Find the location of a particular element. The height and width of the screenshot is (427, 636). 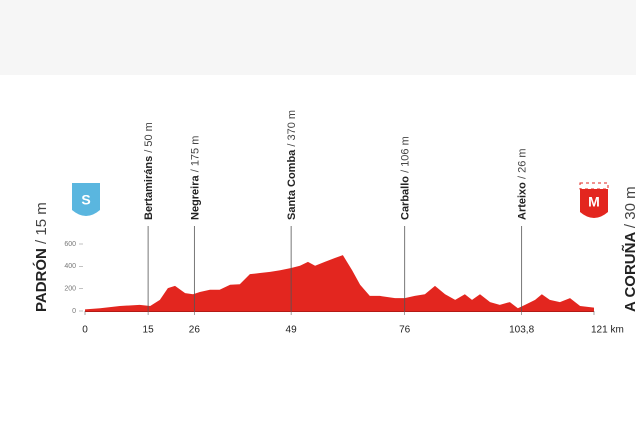

finish-label: A CORUÑA / 30 m is located at coordinates (628, 249).